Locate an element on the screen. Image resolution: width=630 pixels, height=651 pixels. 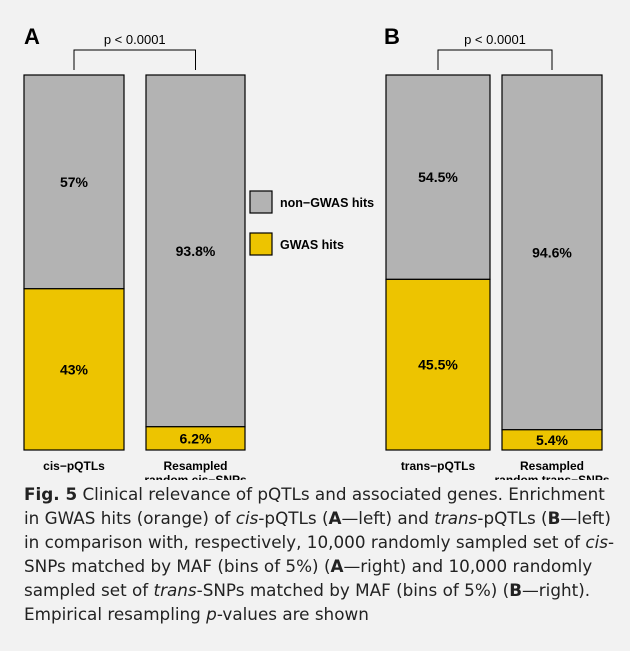
data-label-gwas: 43% is located at coordinates (74, 369).